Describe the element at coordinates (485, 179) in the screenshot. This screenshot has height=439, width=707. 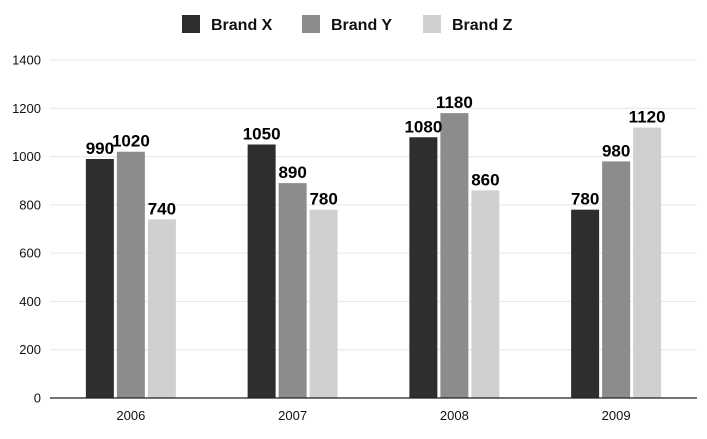
I see `data-label: 860` at that location.